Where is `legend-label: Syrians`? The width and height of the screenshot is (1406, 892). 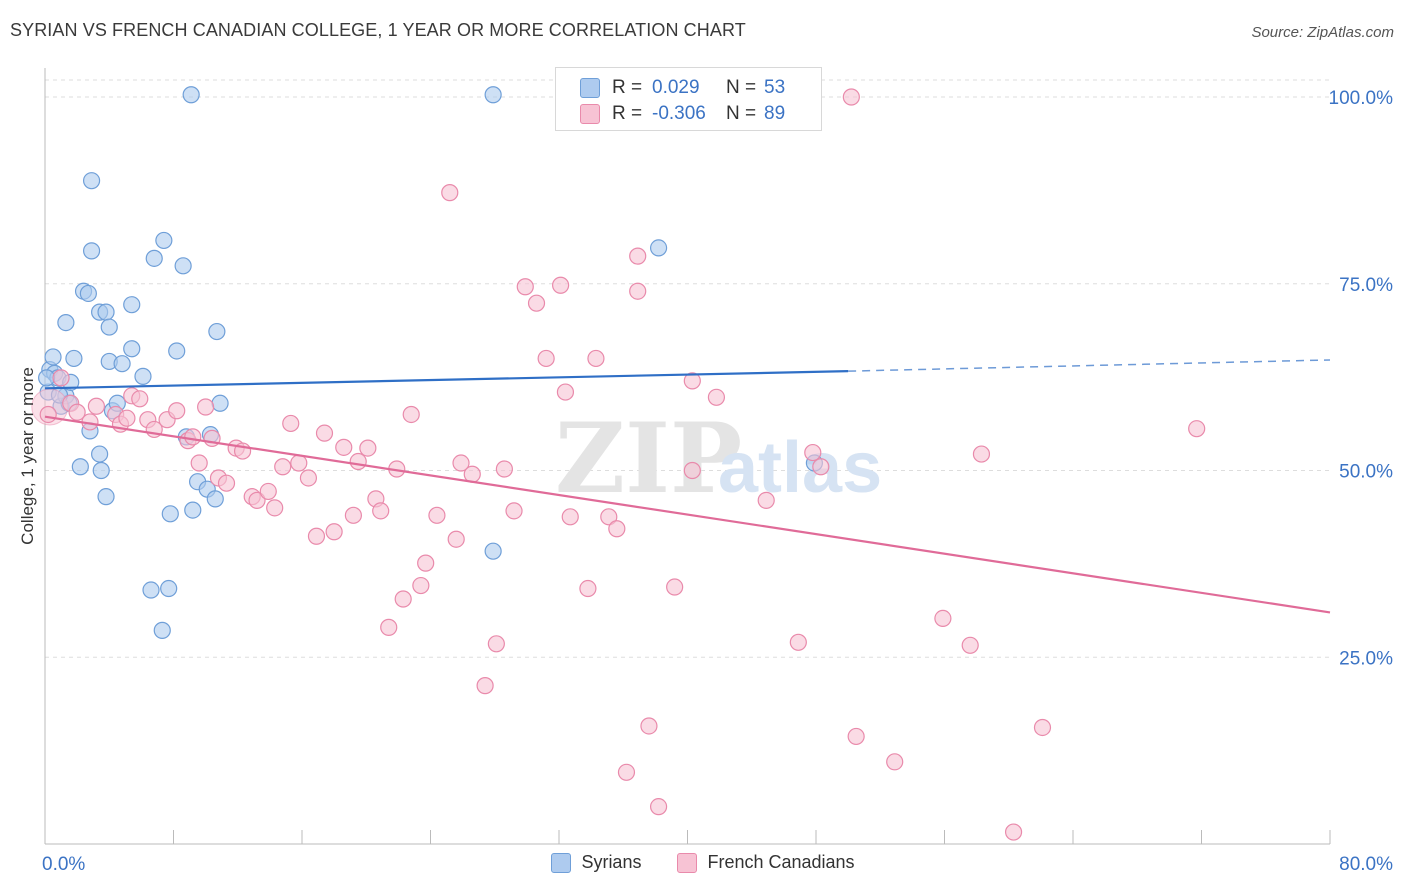
legend-label: Syrians is located at coordinates (611, 862).